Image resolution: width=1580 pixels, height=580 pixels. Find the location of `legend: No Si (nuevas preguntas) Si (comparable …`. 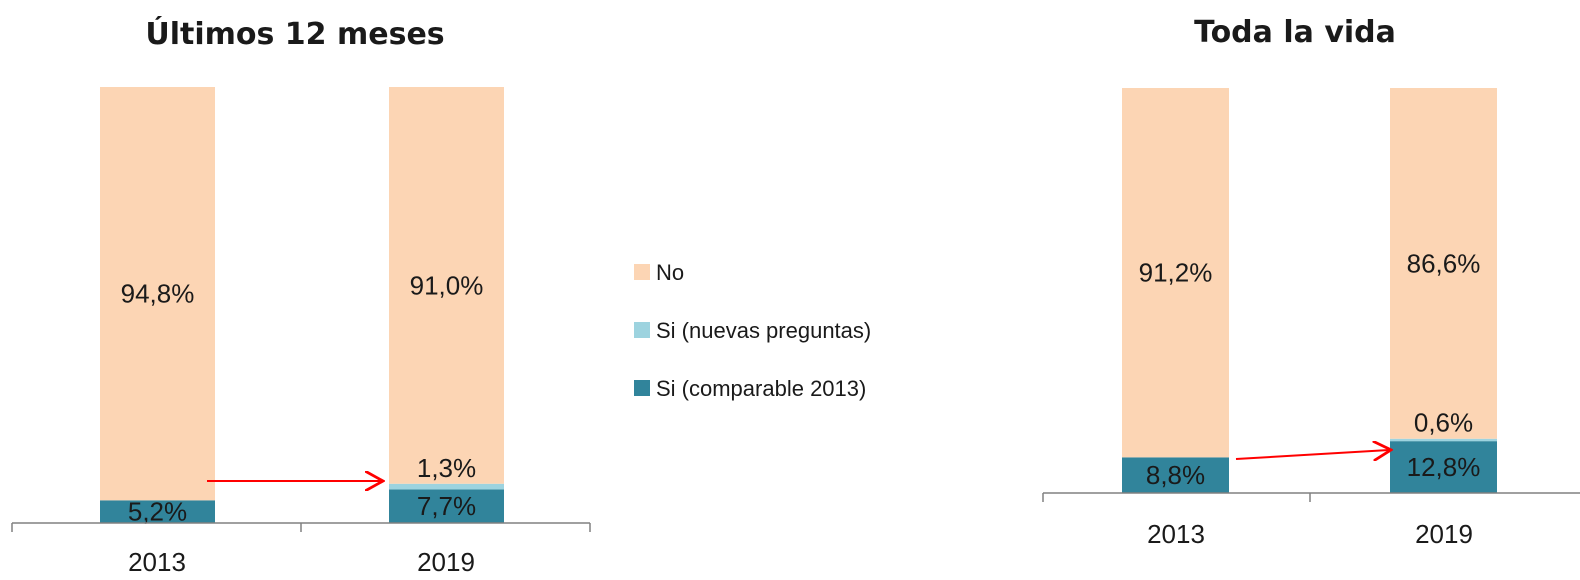

legend: No Si (nuevas preguntas) Si (comparable … is located at coordinates (752, 330).